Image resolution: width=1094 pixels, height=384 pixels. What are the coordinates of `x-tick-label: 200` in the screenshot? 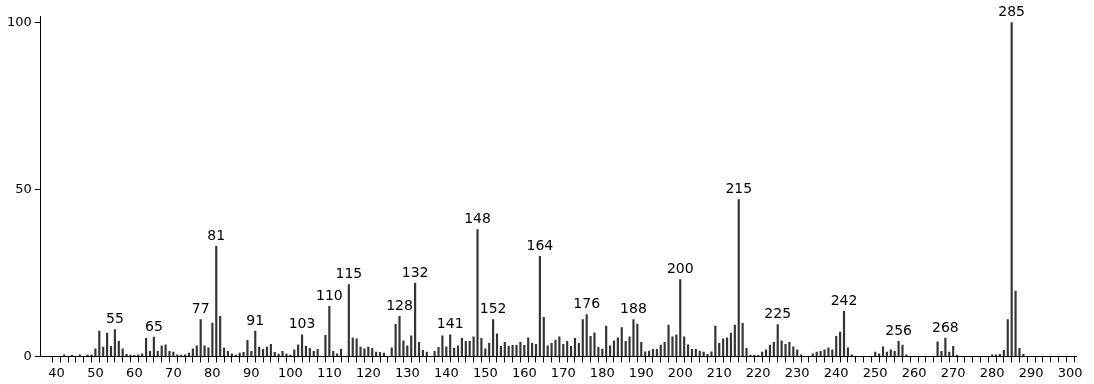 It's located at (680, 372).